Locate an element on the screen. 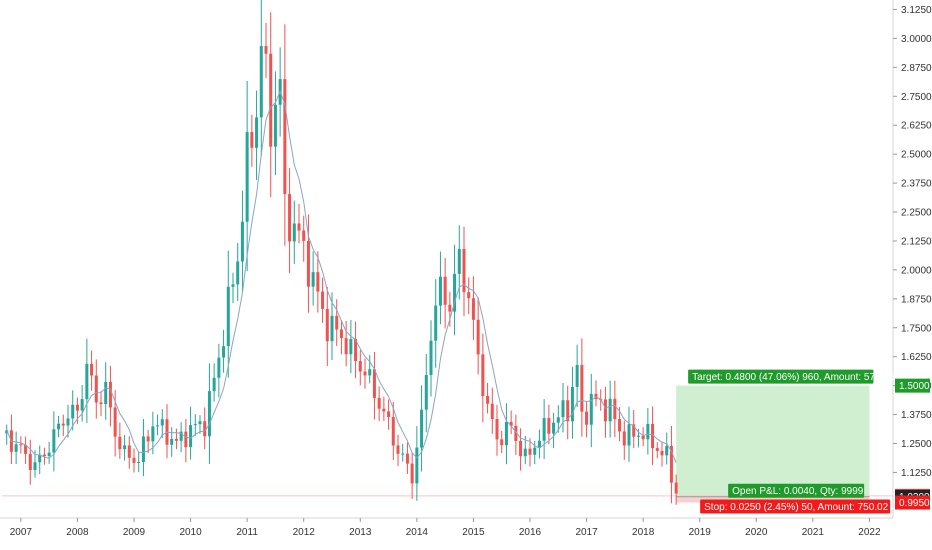 This screenshot has height=550, width=932. price-tick-label: 1.2500 is located at coordinates (916, 444).